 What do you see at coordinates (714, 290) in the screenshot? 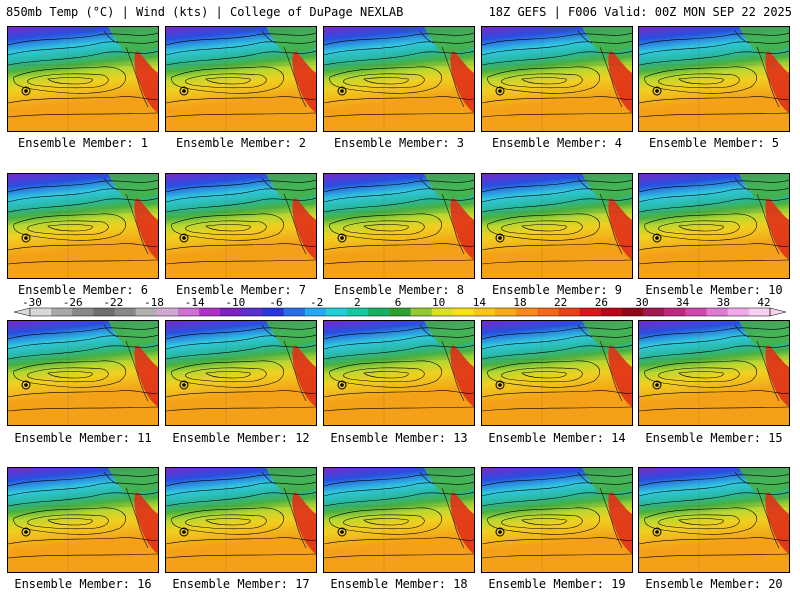
I see `ensemble-member-label: Ensemble Member: 10` at bounding box center [714, 290].